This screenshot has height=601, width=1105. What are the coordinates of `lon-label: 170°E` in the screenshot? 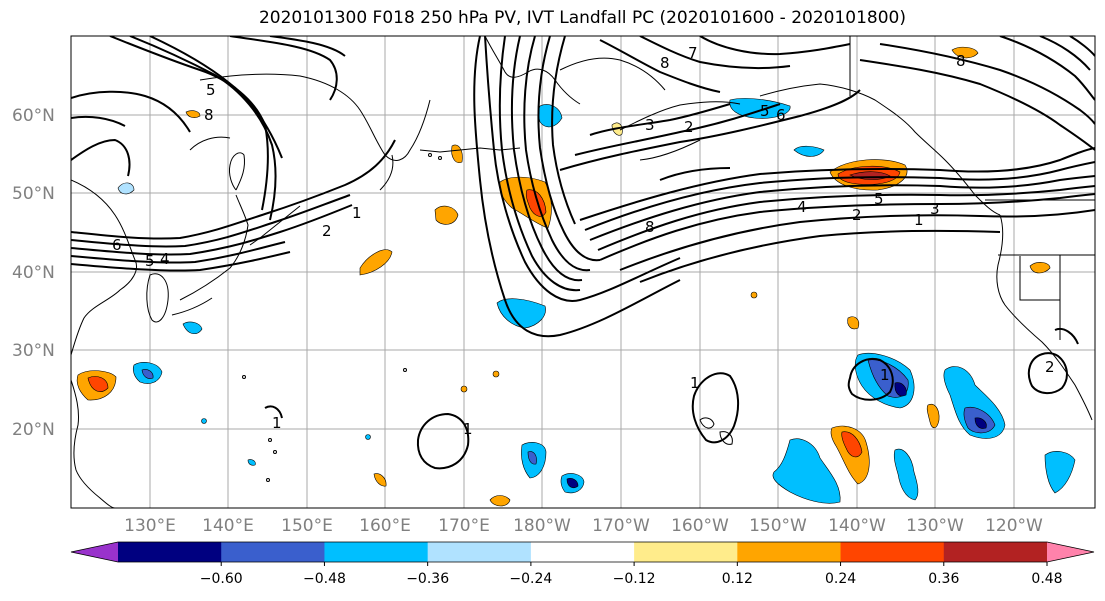 It's located at (464, 526).